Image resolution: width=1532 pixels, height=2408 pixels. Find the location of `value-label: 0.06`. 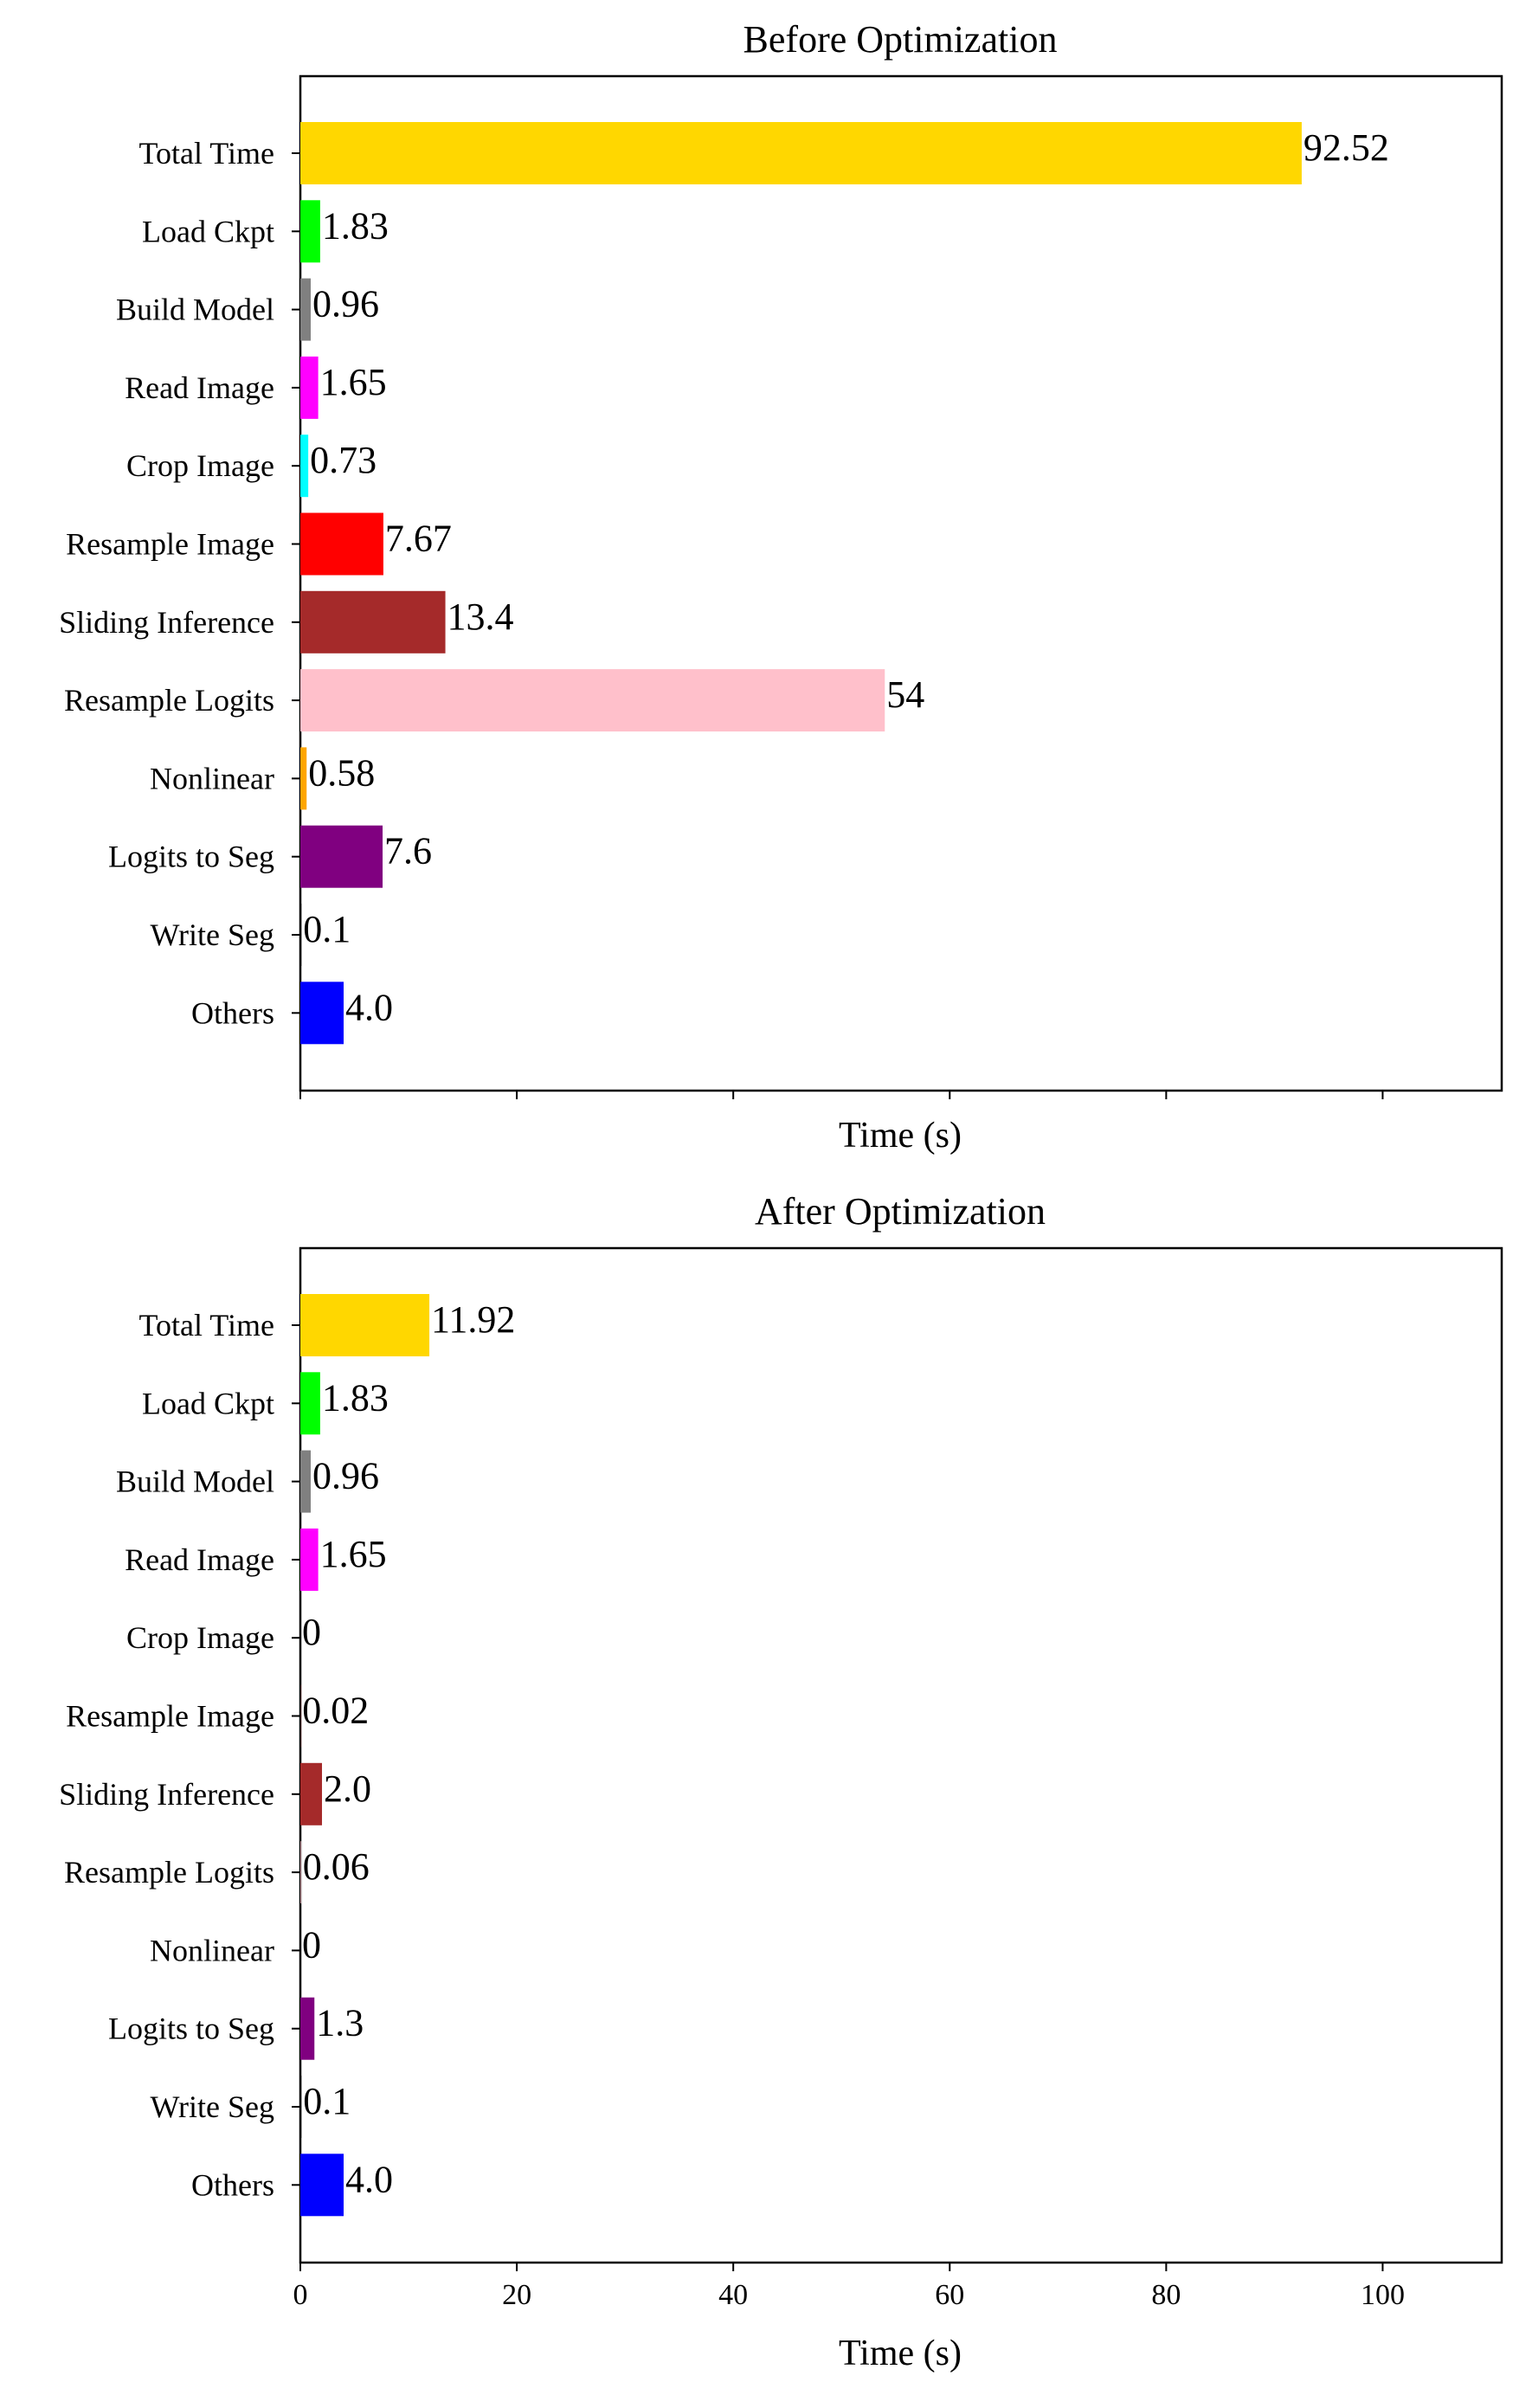

value-label: 0.06 is located at coordinates (336, 1867).